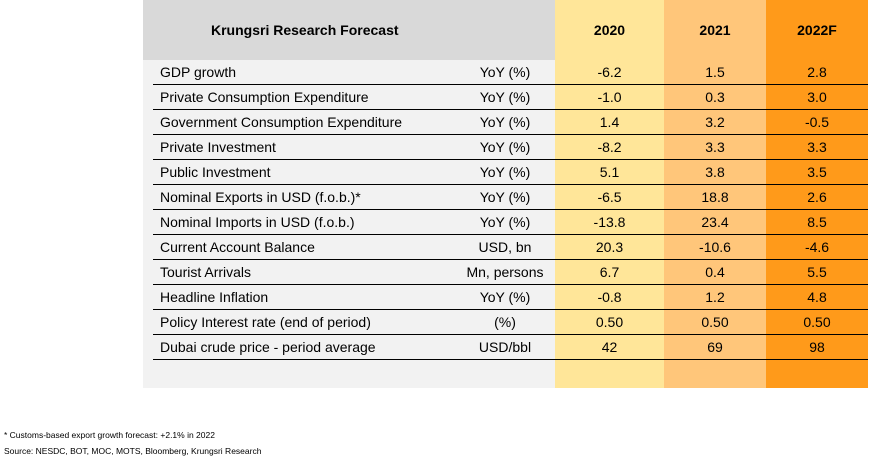 The image size is (870, 462). I want to click on row-label: Private Investment, so click(218, 147).